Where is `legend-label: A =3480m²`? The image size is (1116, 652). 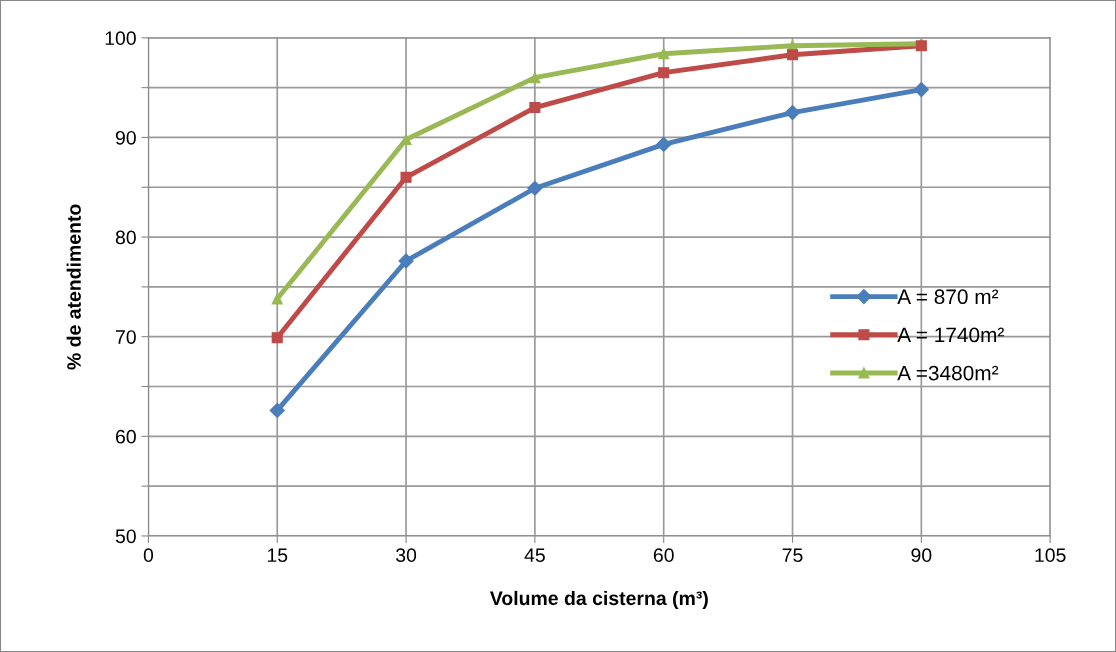
legend-label: A =3480m² is located at coordinates (948, 373).